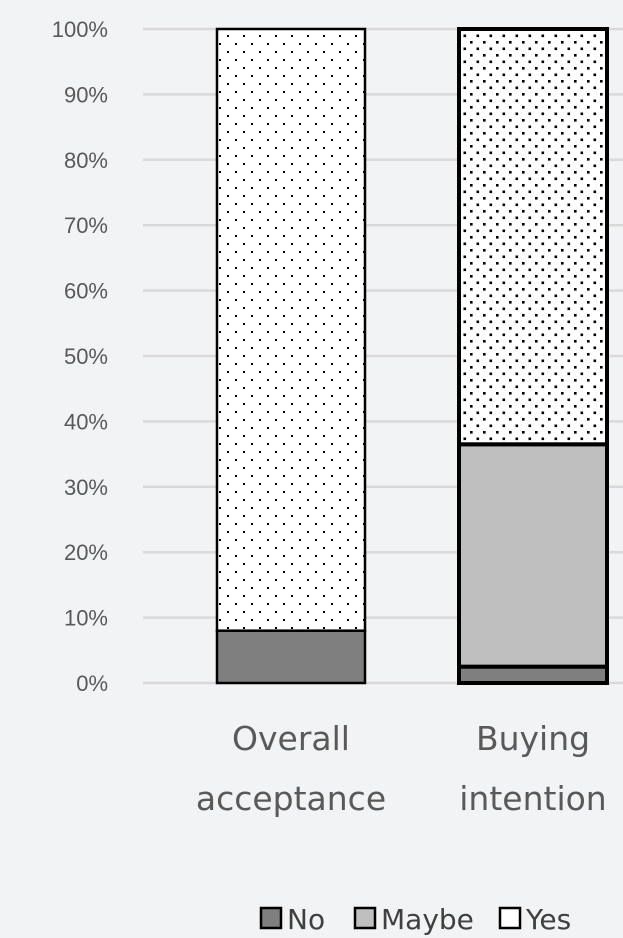 This screenshot has width=623, height=938. Describe the element at coordinates (291, 798) in the screenshot. I see `x-tick-label: acceptance` at that location.